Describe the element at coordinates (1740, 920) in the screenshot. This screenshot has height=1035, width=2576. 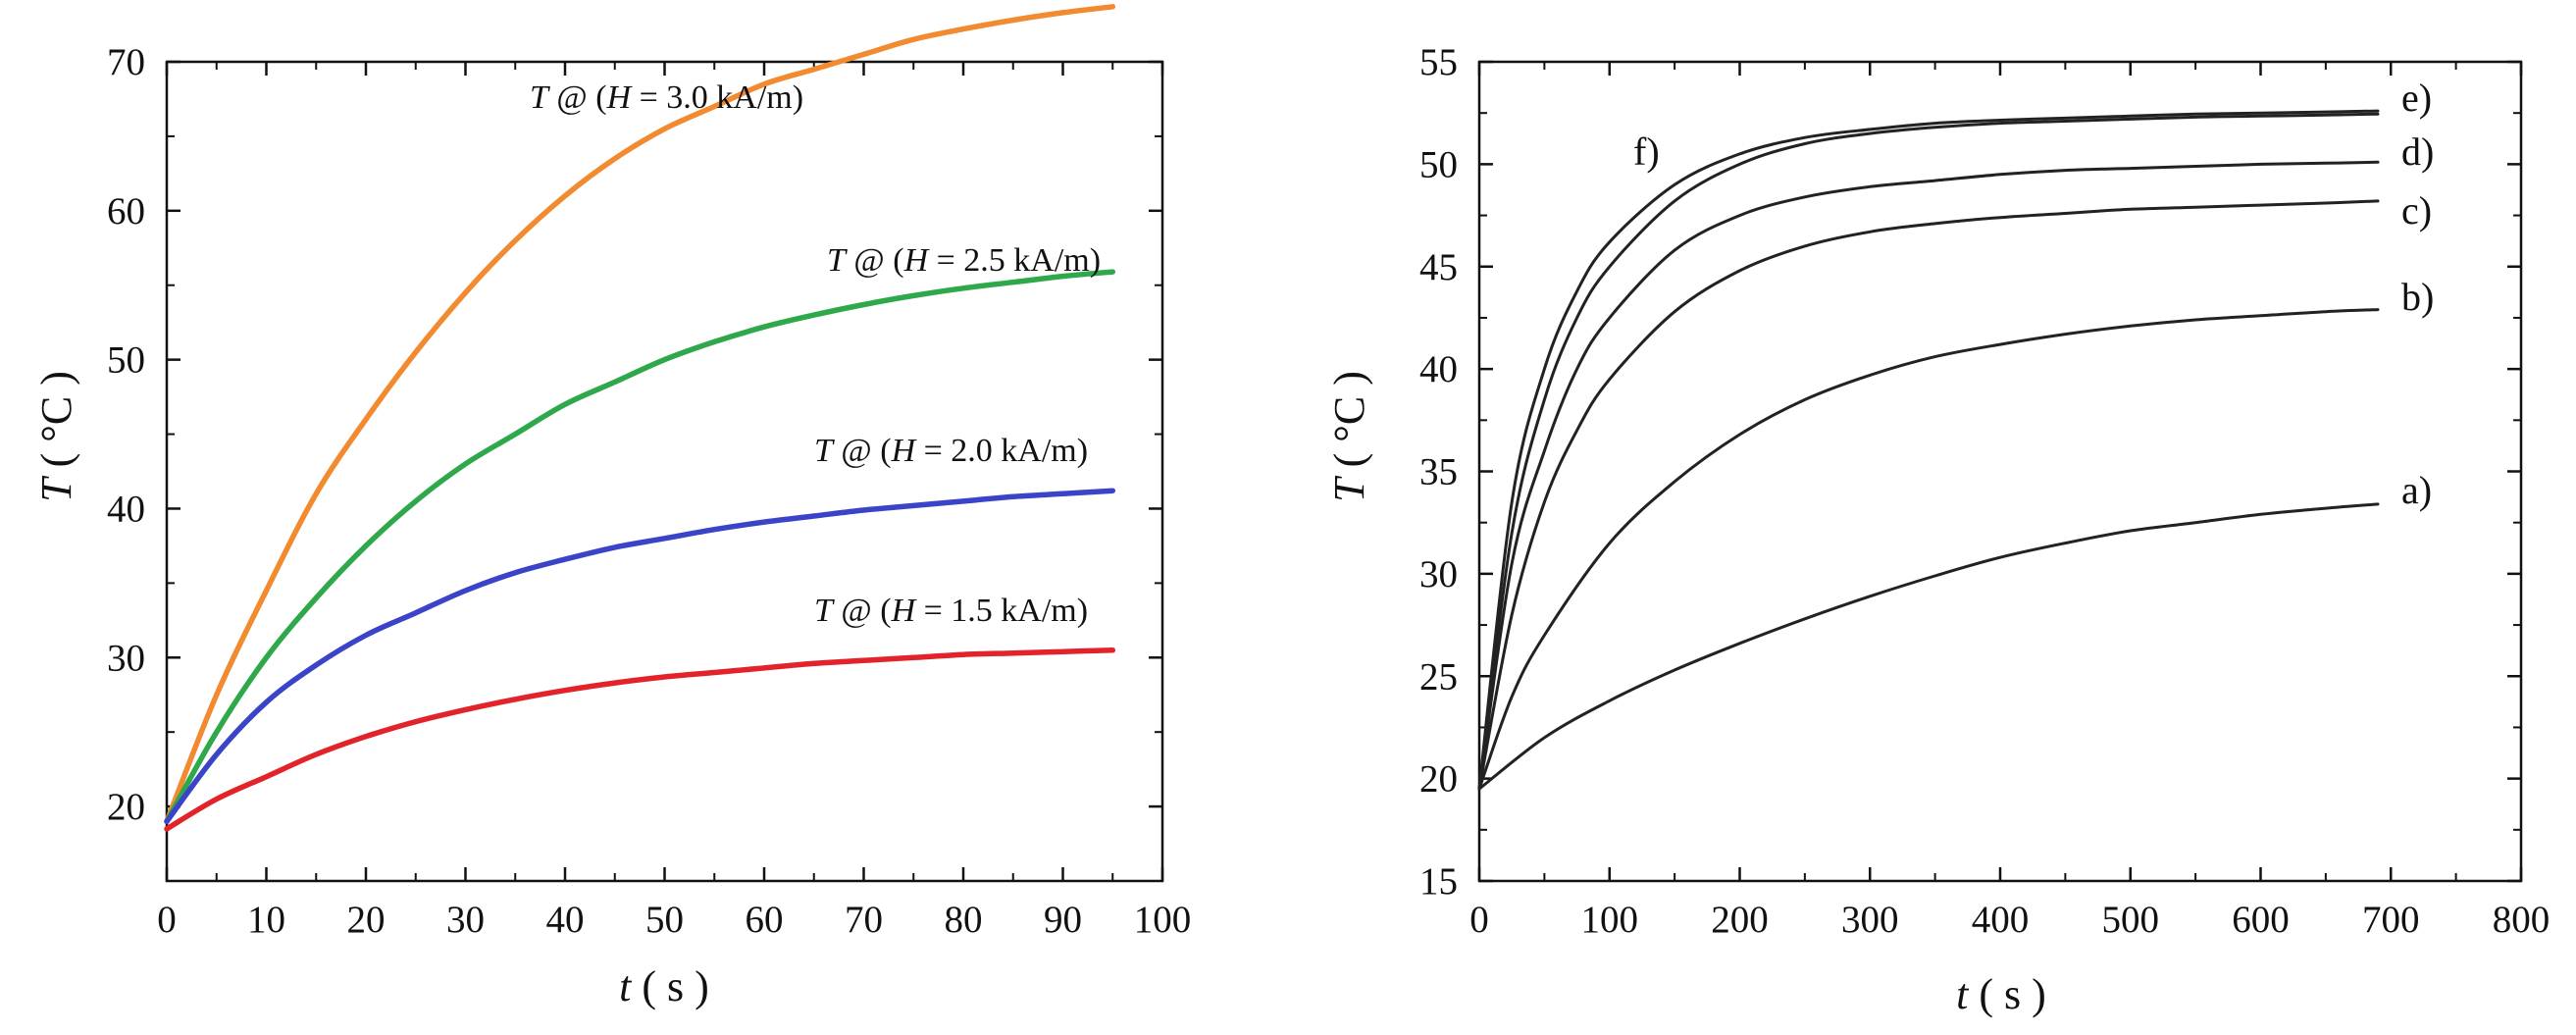
I see `x-tick-label: 200` at that location.